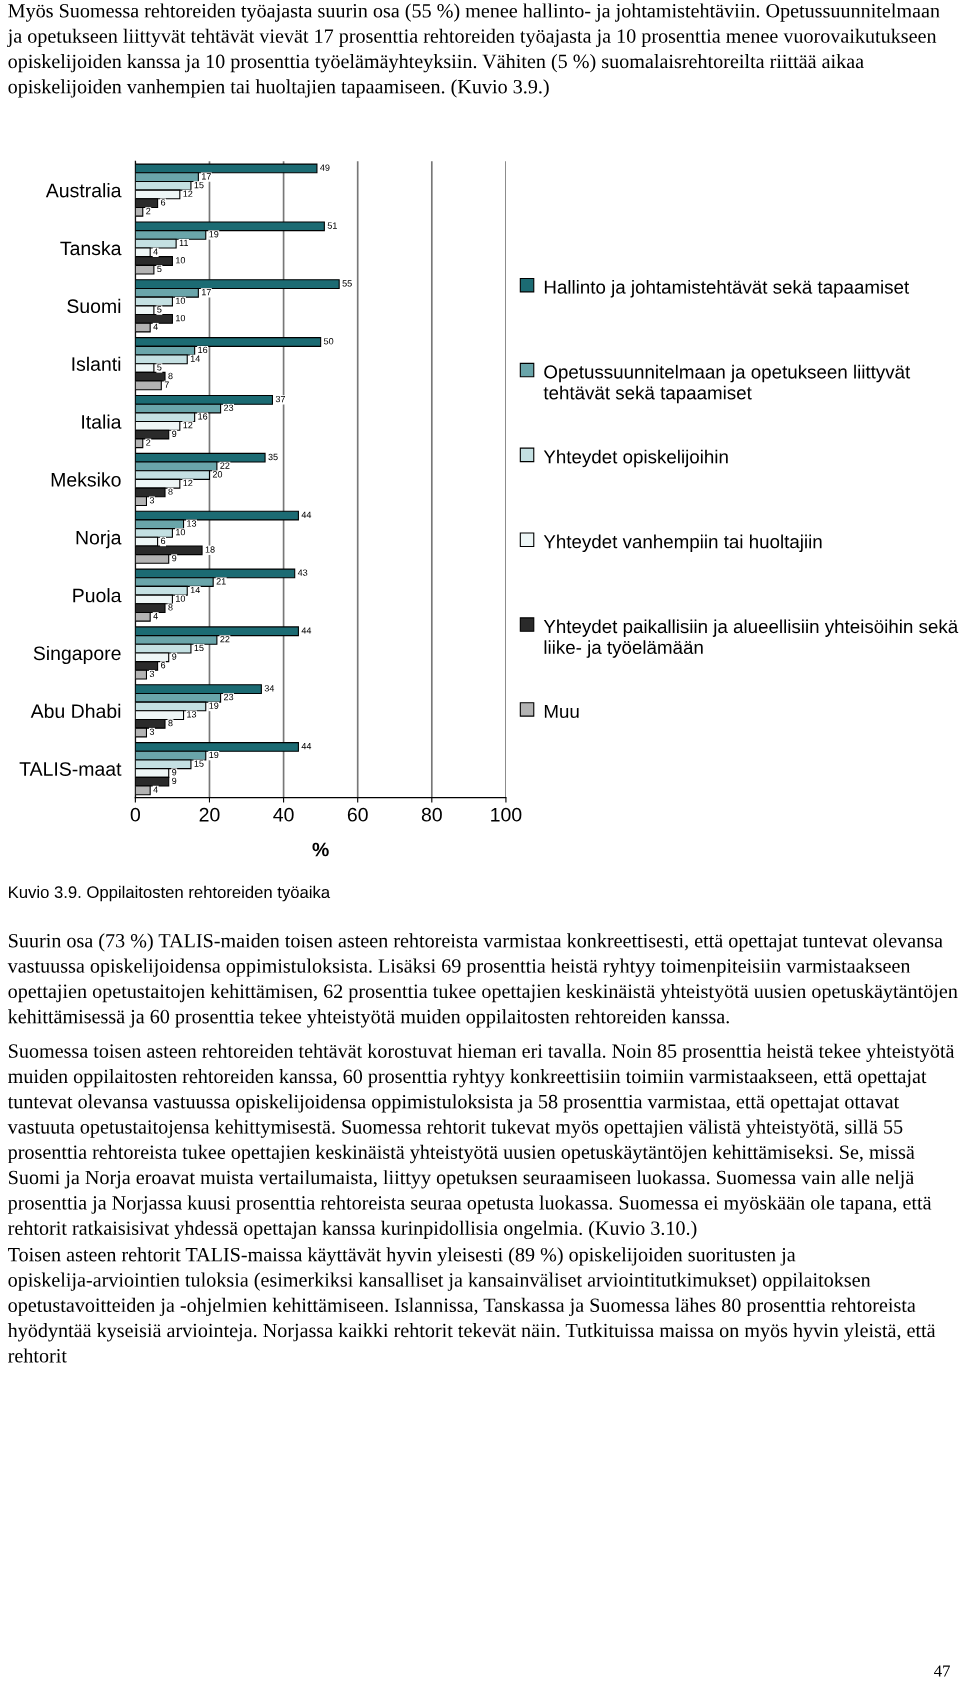 The image size is (960, 1697). What do you see at coordinates (347, 283) in the screenshot?
I see `data-label: 55` at bounding box center [347, 283].